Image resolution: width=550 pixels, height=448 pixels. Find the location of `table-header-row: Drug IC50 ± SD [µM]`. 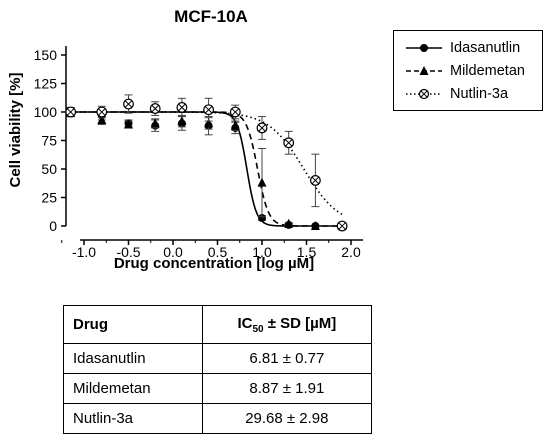

table-header-row: Drug IC50 ± SD [µM] is located at coordinates (218, 324).